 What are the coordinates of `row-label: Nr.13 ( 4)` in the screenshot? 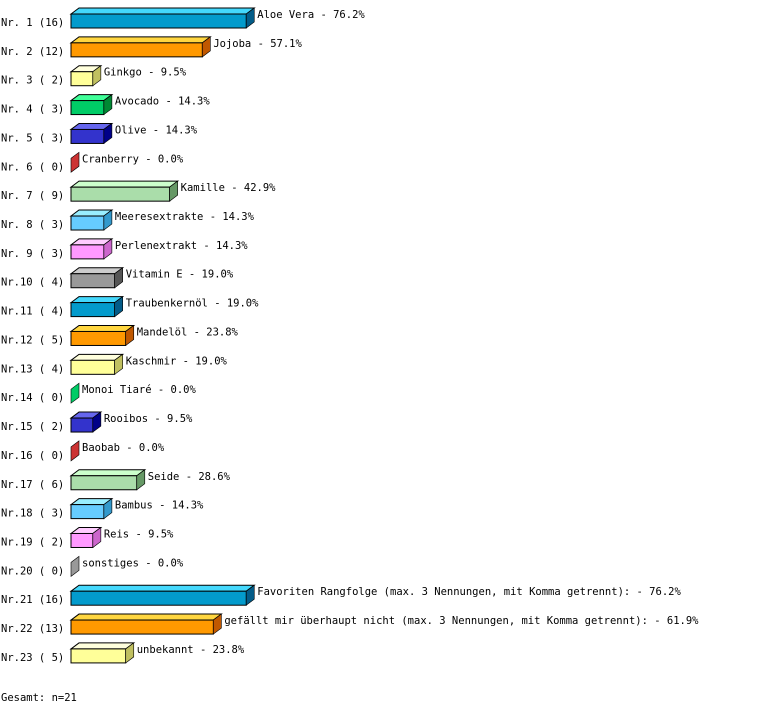 It's located at (32, 369).